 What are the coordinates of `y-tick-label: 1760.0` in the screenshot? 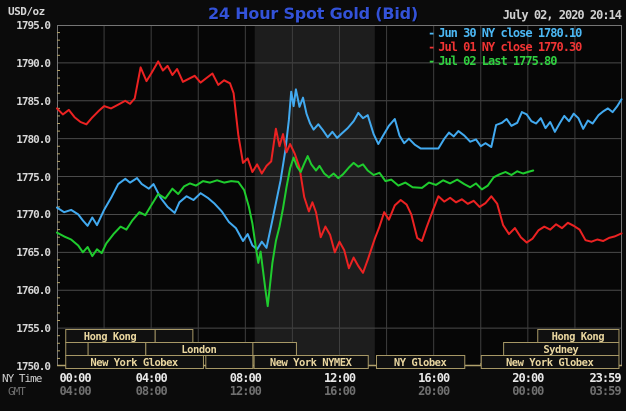 It's located at (33, 291).